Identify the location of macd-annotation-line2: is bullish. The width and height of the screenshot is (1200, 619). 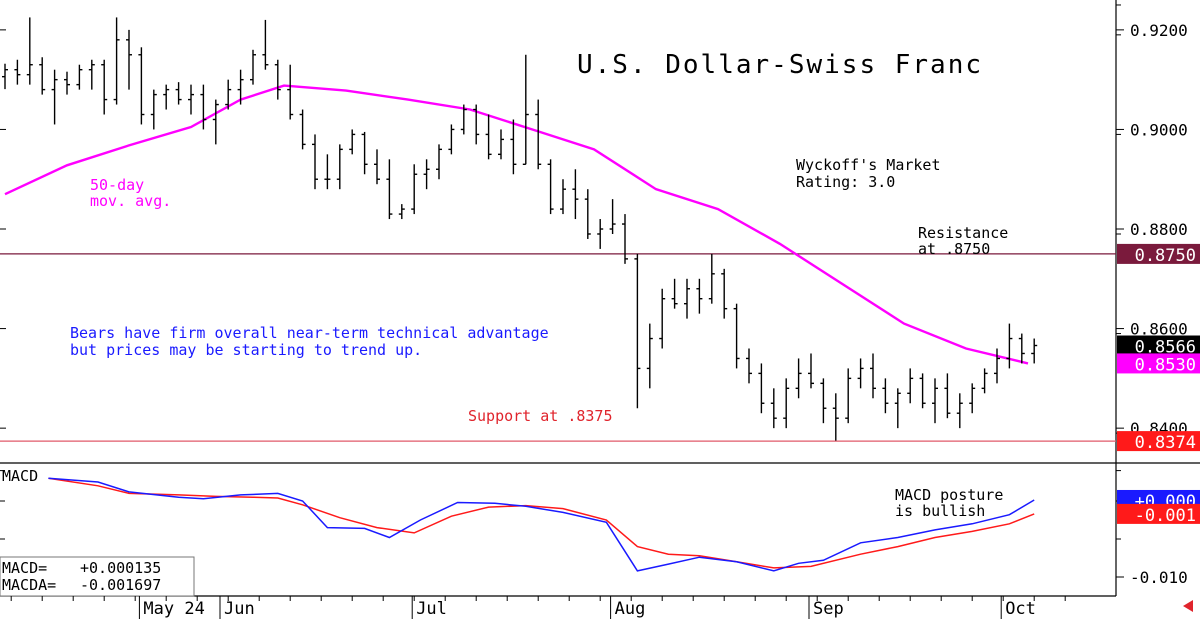
(940, 511).